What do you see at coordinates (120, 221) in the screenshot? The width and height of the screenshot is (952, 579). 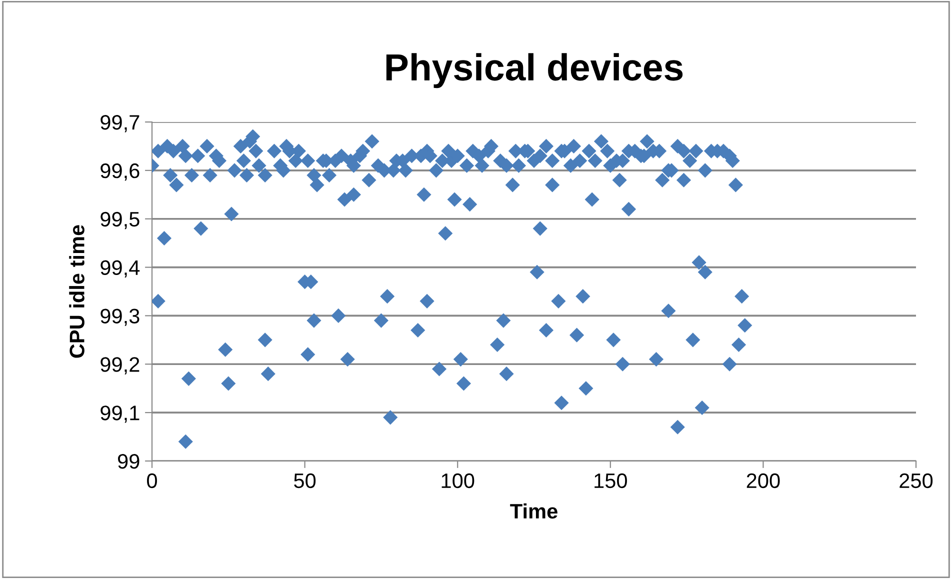 I see `y-tick-label: 99,5` at bounding box center [120, 221].